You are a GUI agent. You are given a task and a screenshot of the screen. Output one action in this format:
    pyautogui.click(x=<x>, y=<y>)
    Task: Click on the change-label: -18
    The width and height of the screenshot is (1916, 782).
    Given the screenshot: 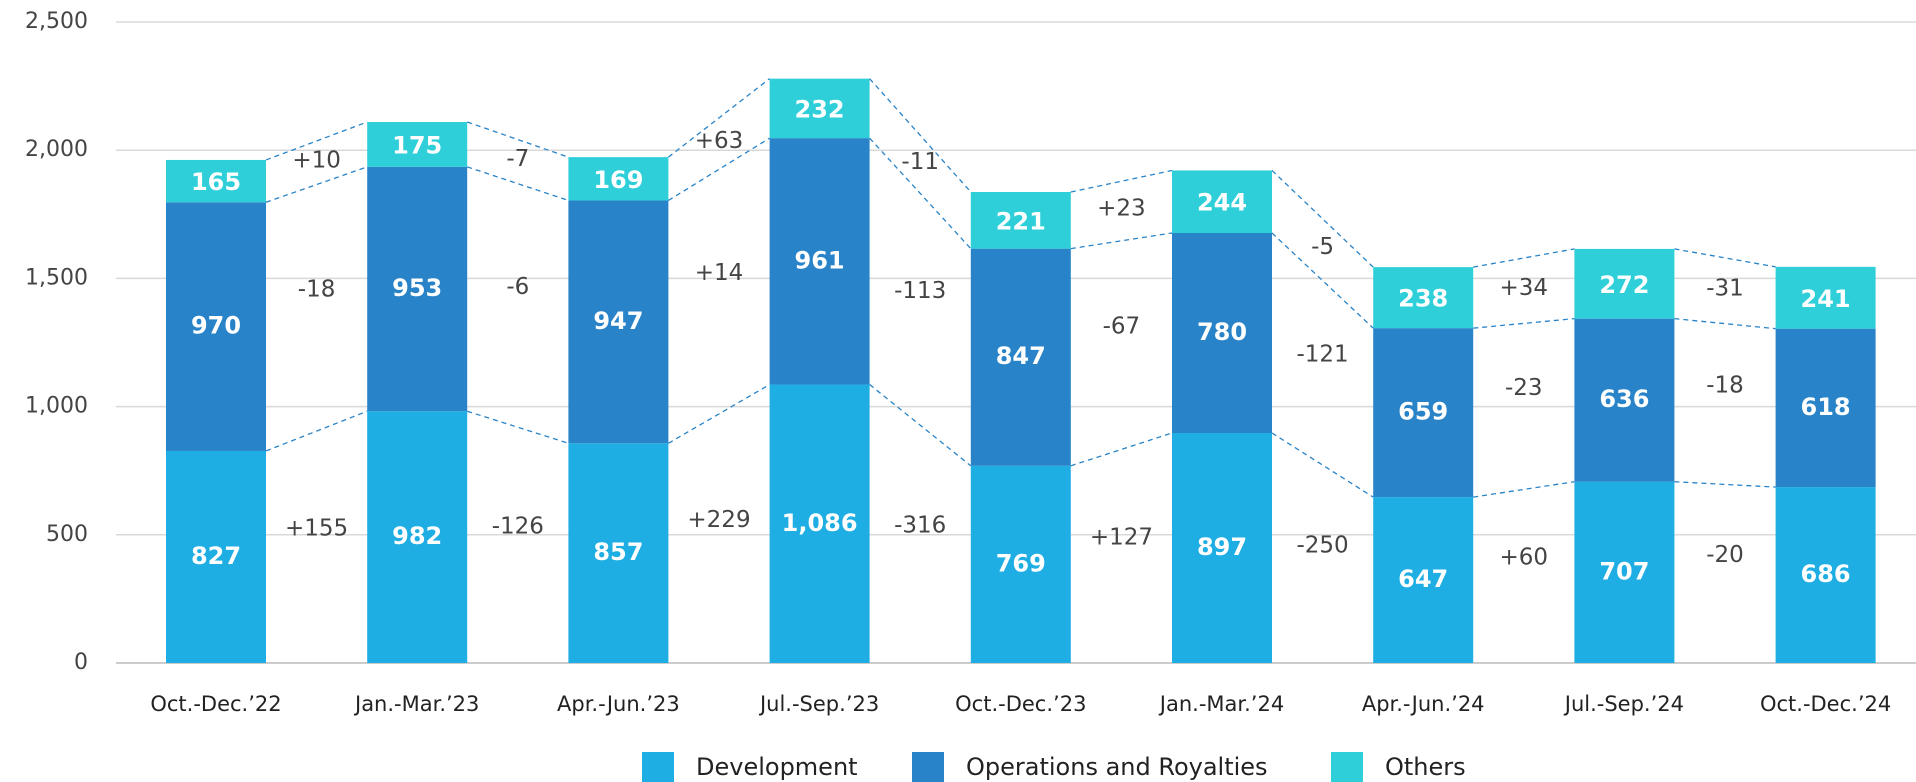 What is the action you would take?
    pyautogui.click(x=317, y=289)
    